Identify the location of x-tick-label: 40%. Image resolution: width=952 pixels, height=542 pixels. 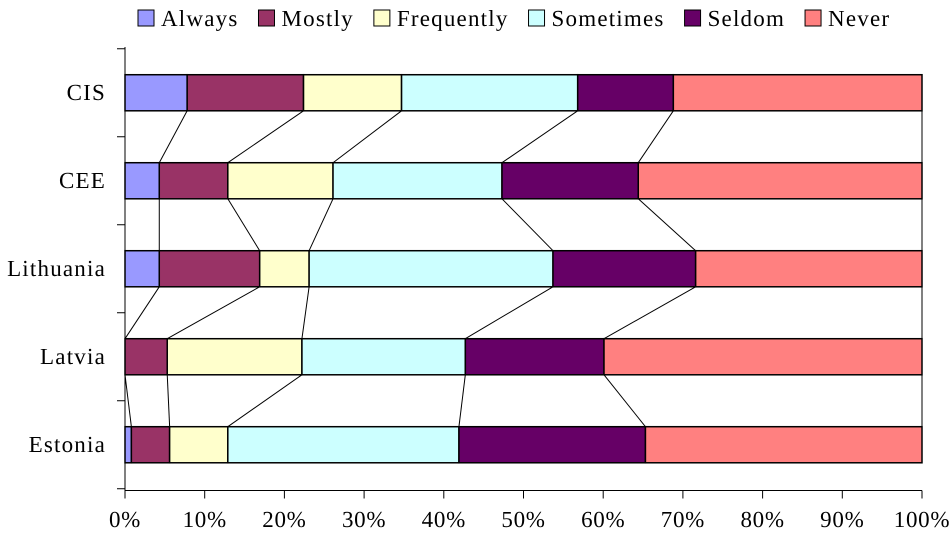
(444, 519).